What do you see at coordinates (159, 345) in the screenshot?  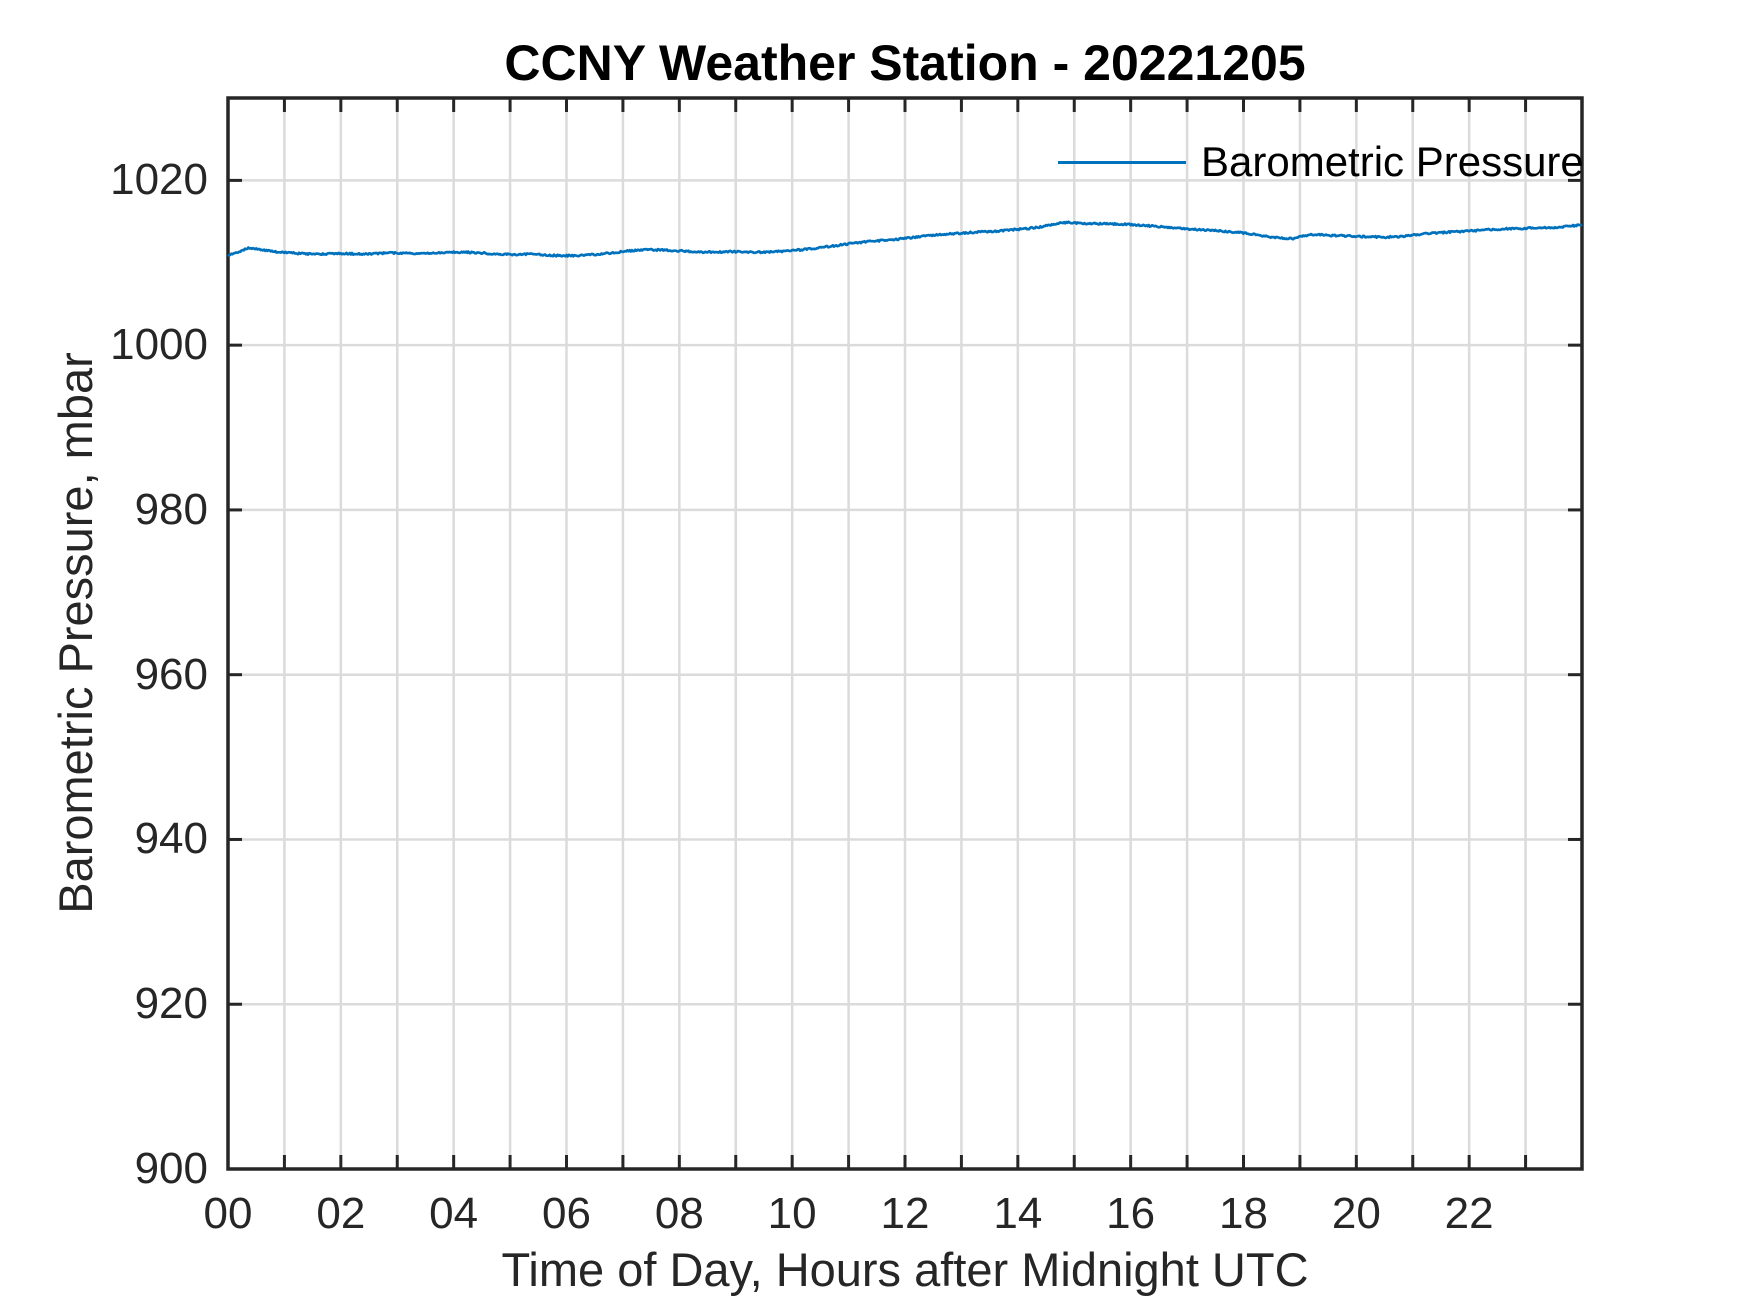 I see `y-tick-label: 1000` at bounding box center [159, 345].